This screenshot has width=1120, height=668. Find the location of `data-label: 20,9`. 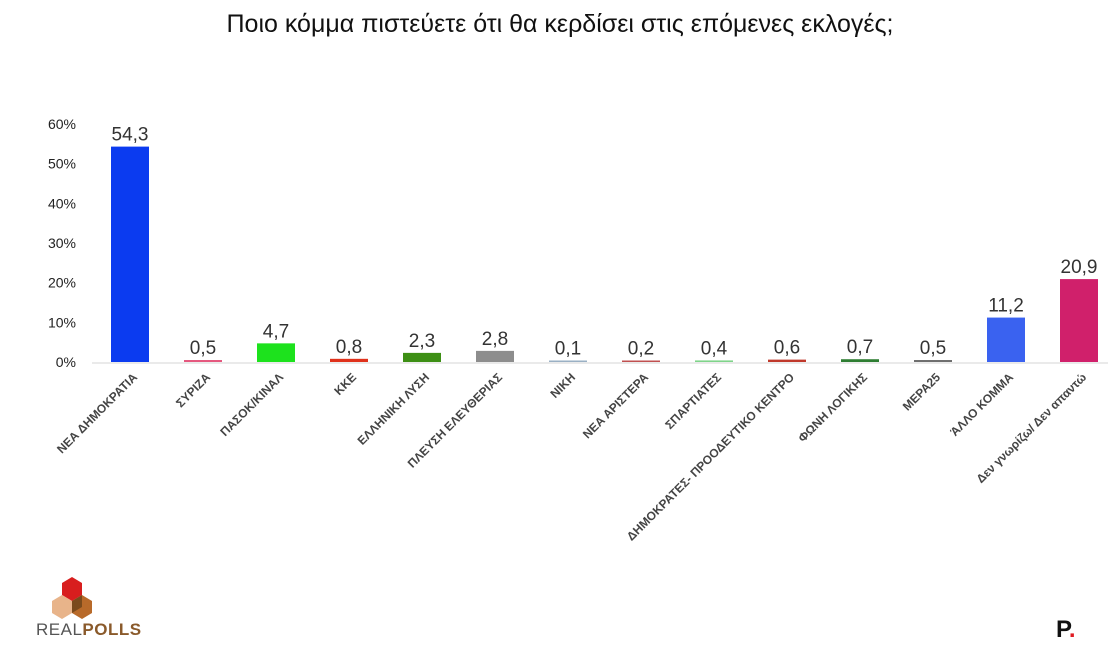

data-label: 20,9 is located at coordinates (1079, 267).